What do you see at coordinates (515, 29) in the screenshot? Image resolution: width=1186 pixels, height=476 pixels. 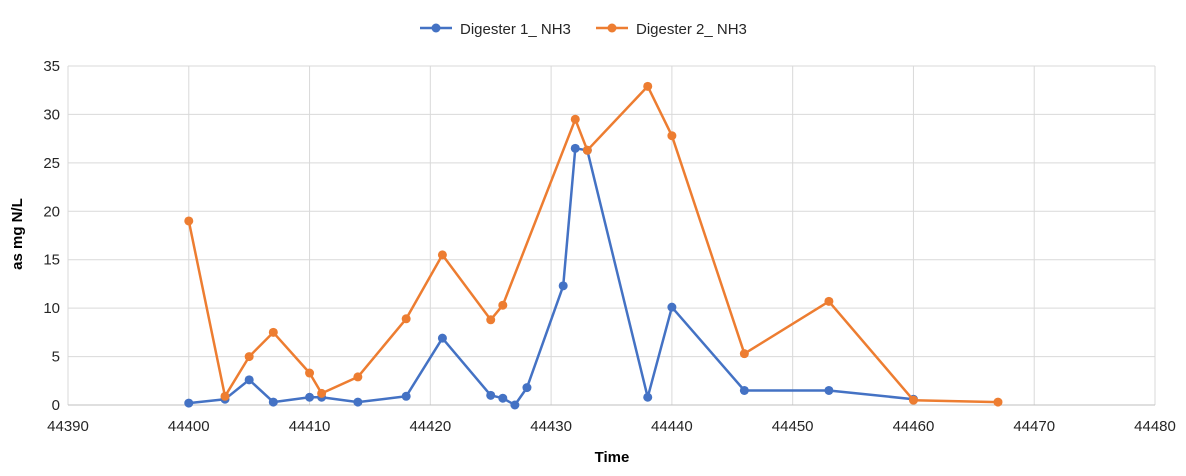 I see `legend-label-digester-1: Digester 1_ NH3` at bounding box center [515, 29].